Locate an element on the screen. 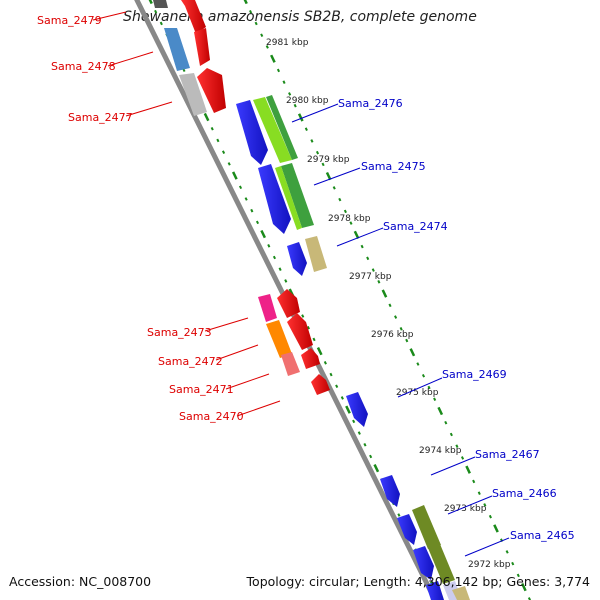  gene-label-sama-2472: Sama_2472 is located at coordinates (190, 361).